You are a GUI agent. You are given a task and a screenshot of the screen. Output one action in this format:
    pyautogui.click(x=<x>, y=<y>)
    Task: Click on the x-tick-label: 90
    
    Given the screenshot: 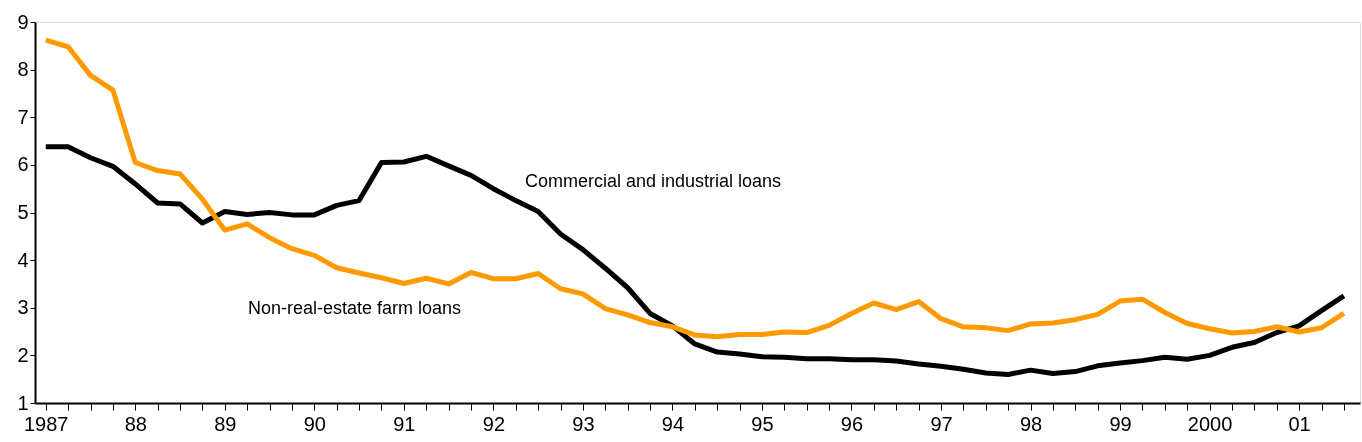 What is the action you would take?
    pyautogui.click(x=314, y=423)
    